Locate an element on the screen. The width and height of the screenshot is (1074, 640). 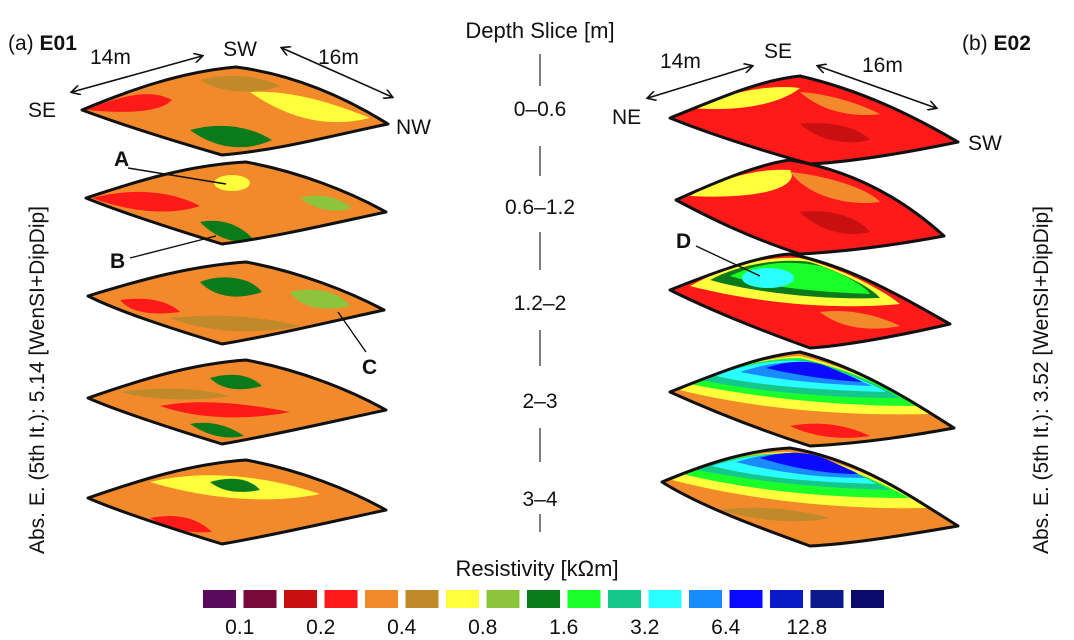
panel-a-slice-5-outline is located at coordinates (237, 502).